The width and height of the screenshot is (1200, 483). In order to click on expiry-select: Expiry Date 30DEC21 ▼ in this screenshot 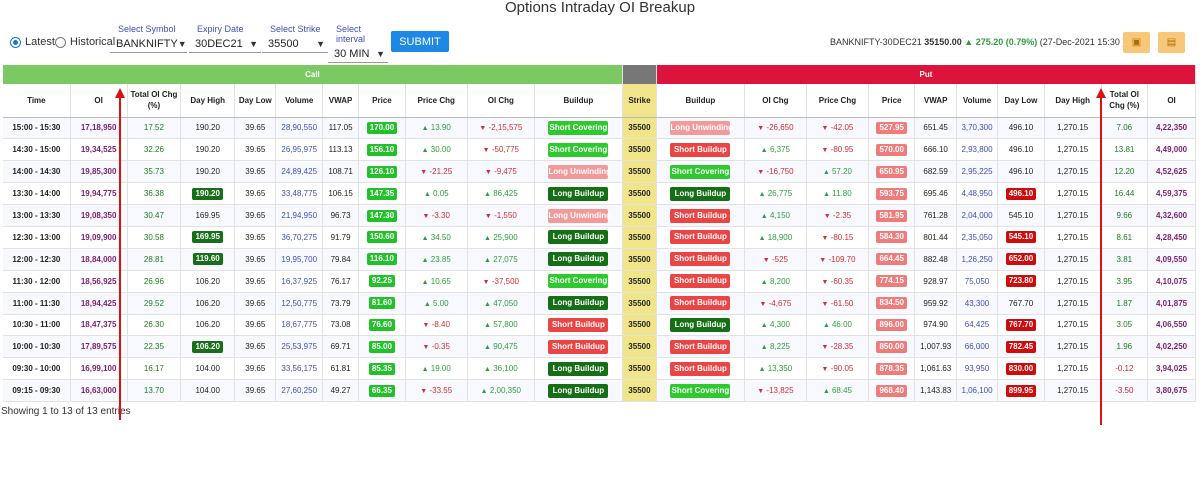, I will do `click(225, 38)`.